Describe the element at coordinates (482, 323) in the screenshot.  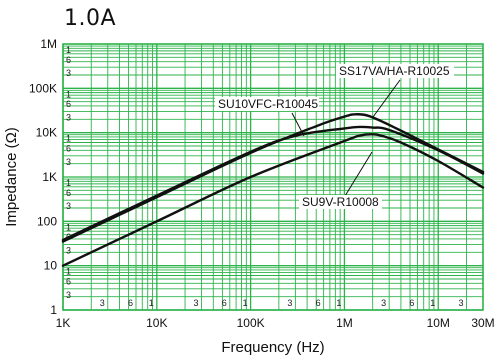
I see `x-tick-label: 30M` at that location.